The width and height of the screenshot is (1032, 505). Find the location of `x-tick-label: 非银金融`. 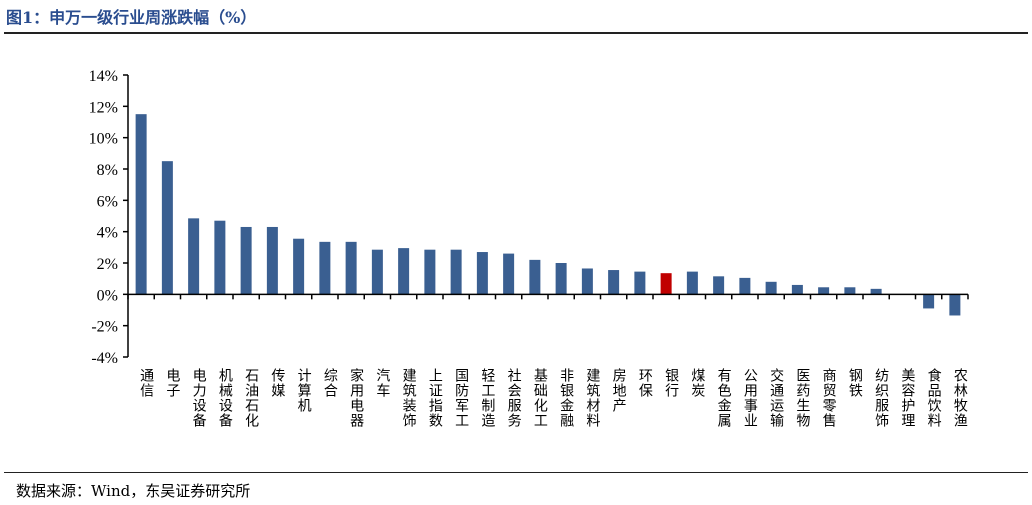

x-tick-label: 非银金融 is located at coordinates (566, 398).